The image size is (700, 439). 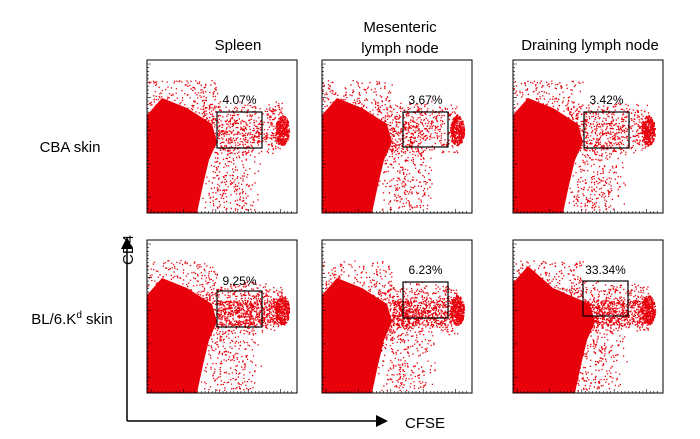 What do you see at coordinates (53, 319) in the screenshot?
I see `row-label-base: BL/6.K` at bounding box center [53, 319].